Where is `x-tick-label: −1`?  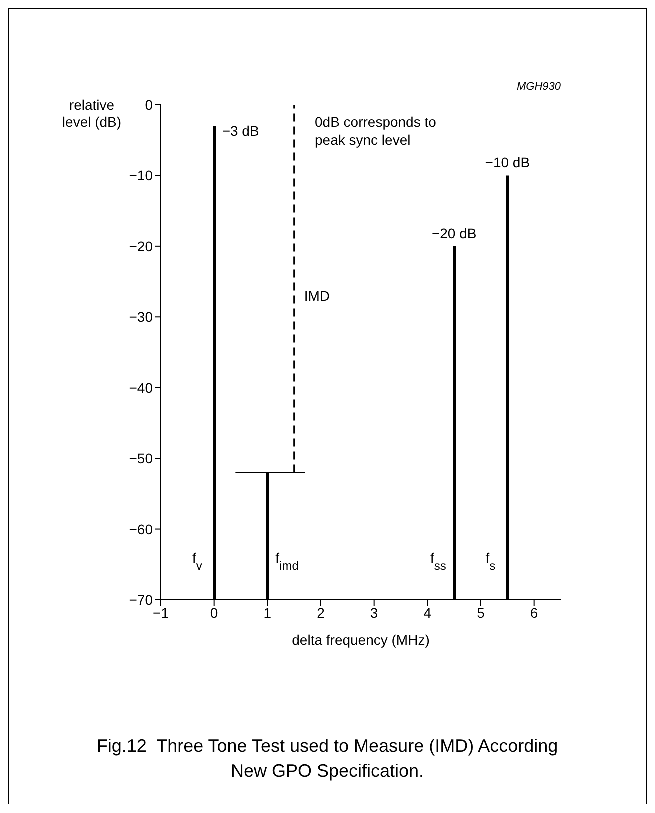 x-tick-label: −1 is located at coordinates (161, 612).